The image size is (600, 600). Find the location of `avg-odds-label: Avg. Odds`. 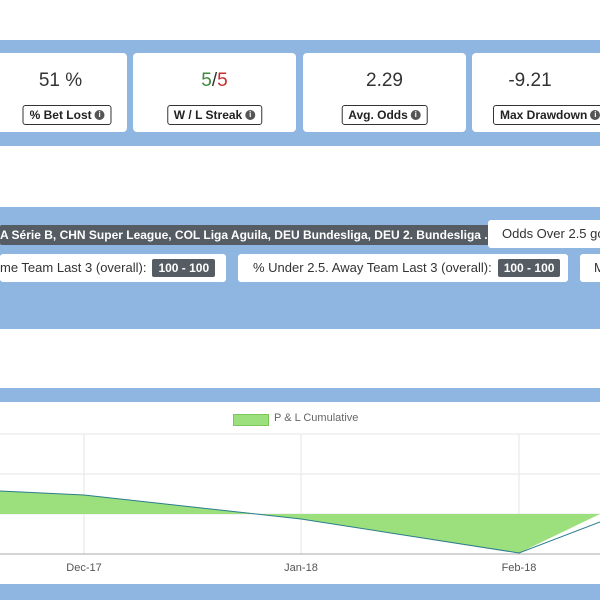

avg-odds-label: Avg. Odds is located at coordinates (378, 115).